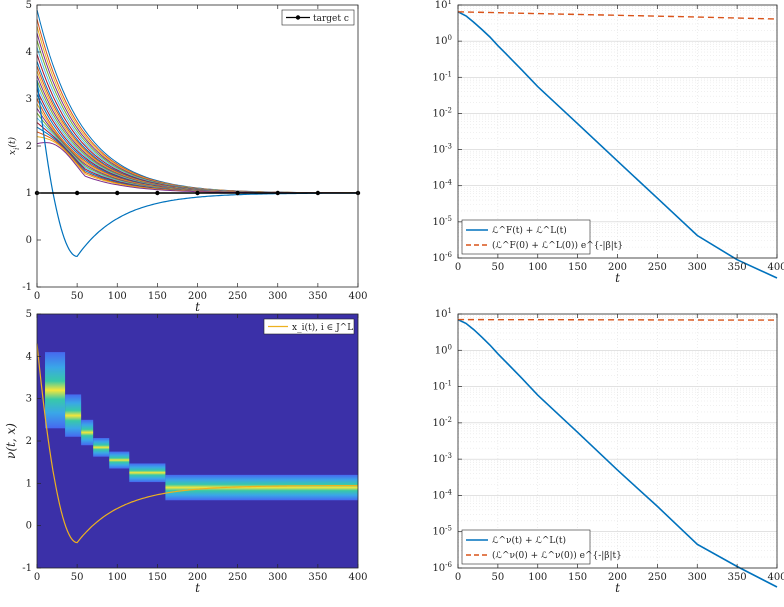  Describe the element at coordinates (298, 17) in the screenshot. I see `legend-marker` at that location.